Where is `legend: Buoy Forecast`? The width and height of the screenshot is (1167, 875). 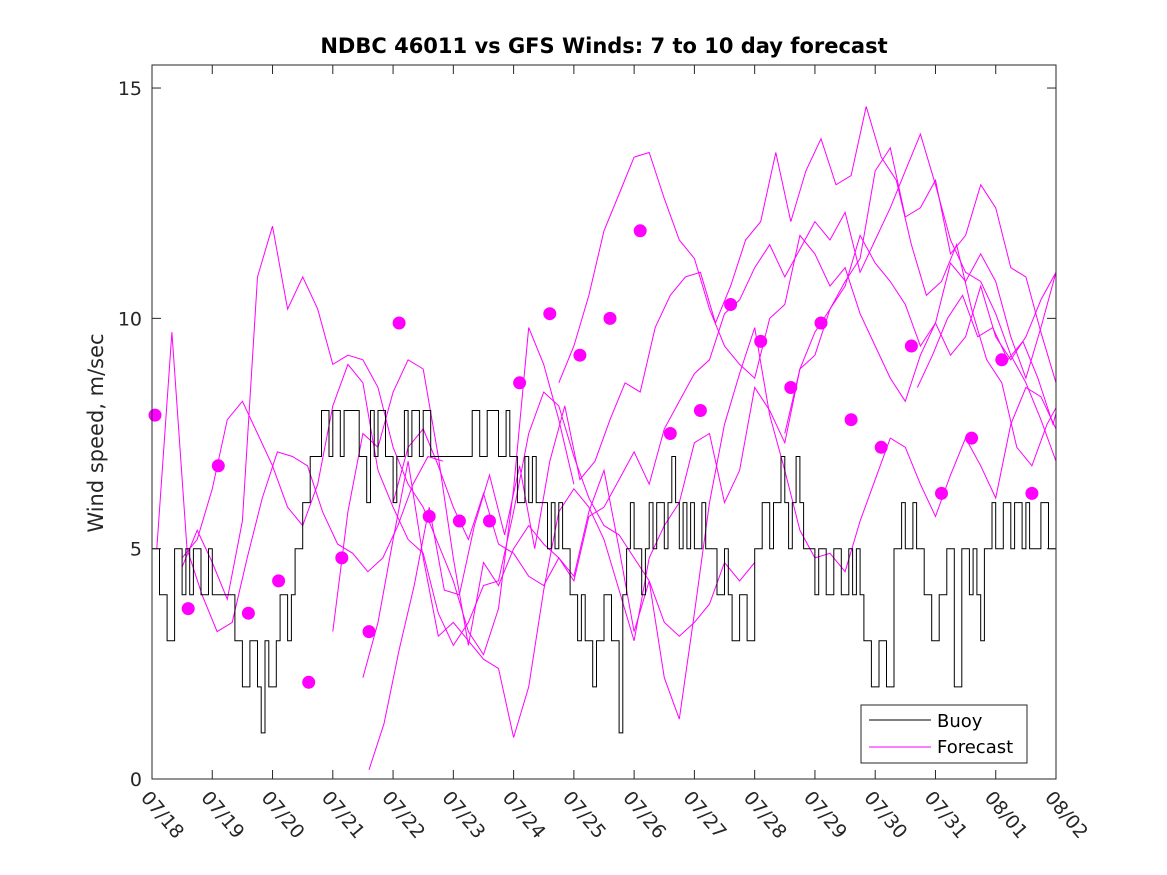
legend: Buoy Forecast is located at coordinates (944, 734).